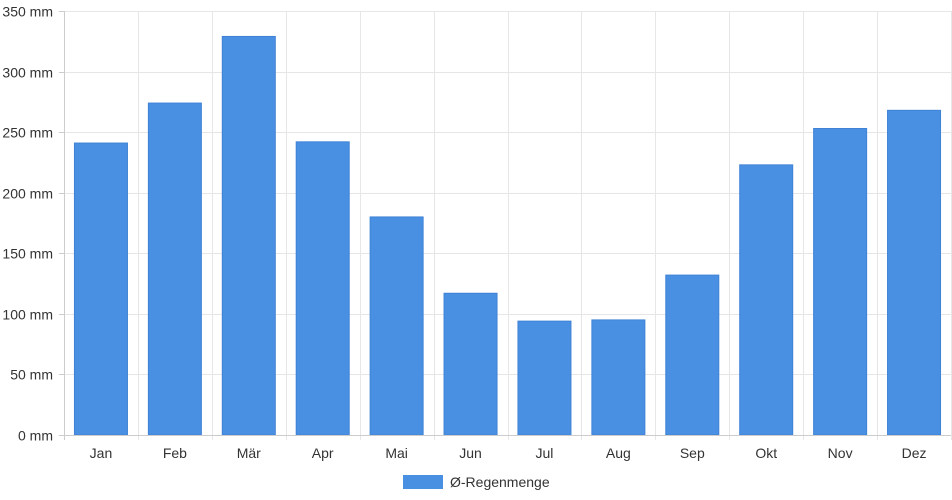 The height and width of the screenshot is (500, 952). I want to click on y-tick-label: 350 mm, so click(27, 12).